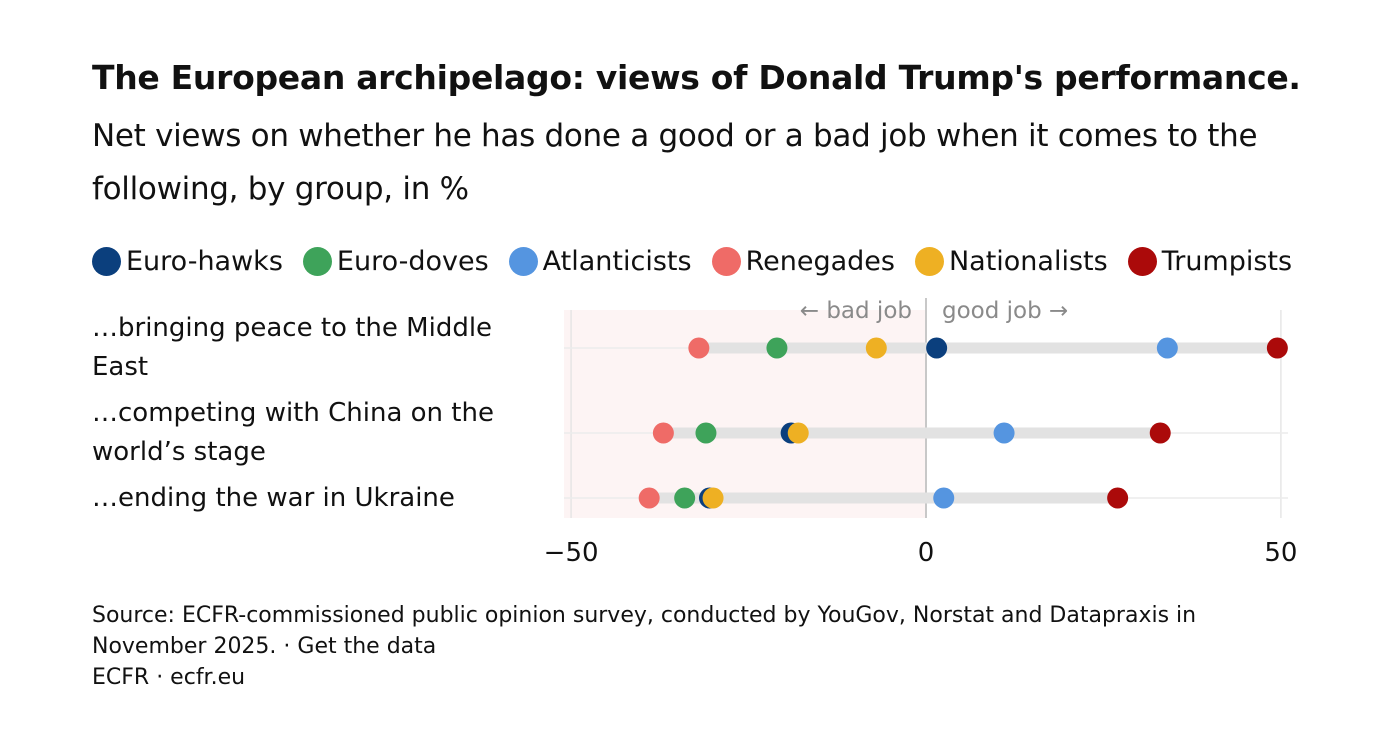  Describe the element at coordinates (1028, 261) in the screenshot. I see `legend-label: Nationalists` at that location.